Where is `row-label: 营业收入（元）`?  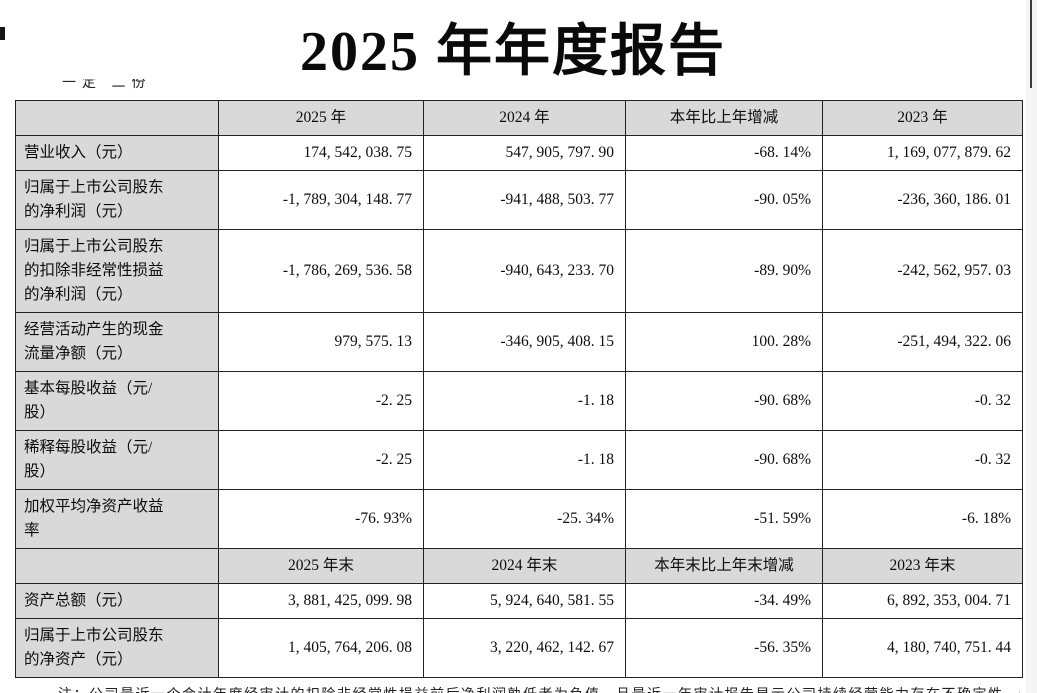 row-label: 营业收入（元） is located at coordinates (117, 153).